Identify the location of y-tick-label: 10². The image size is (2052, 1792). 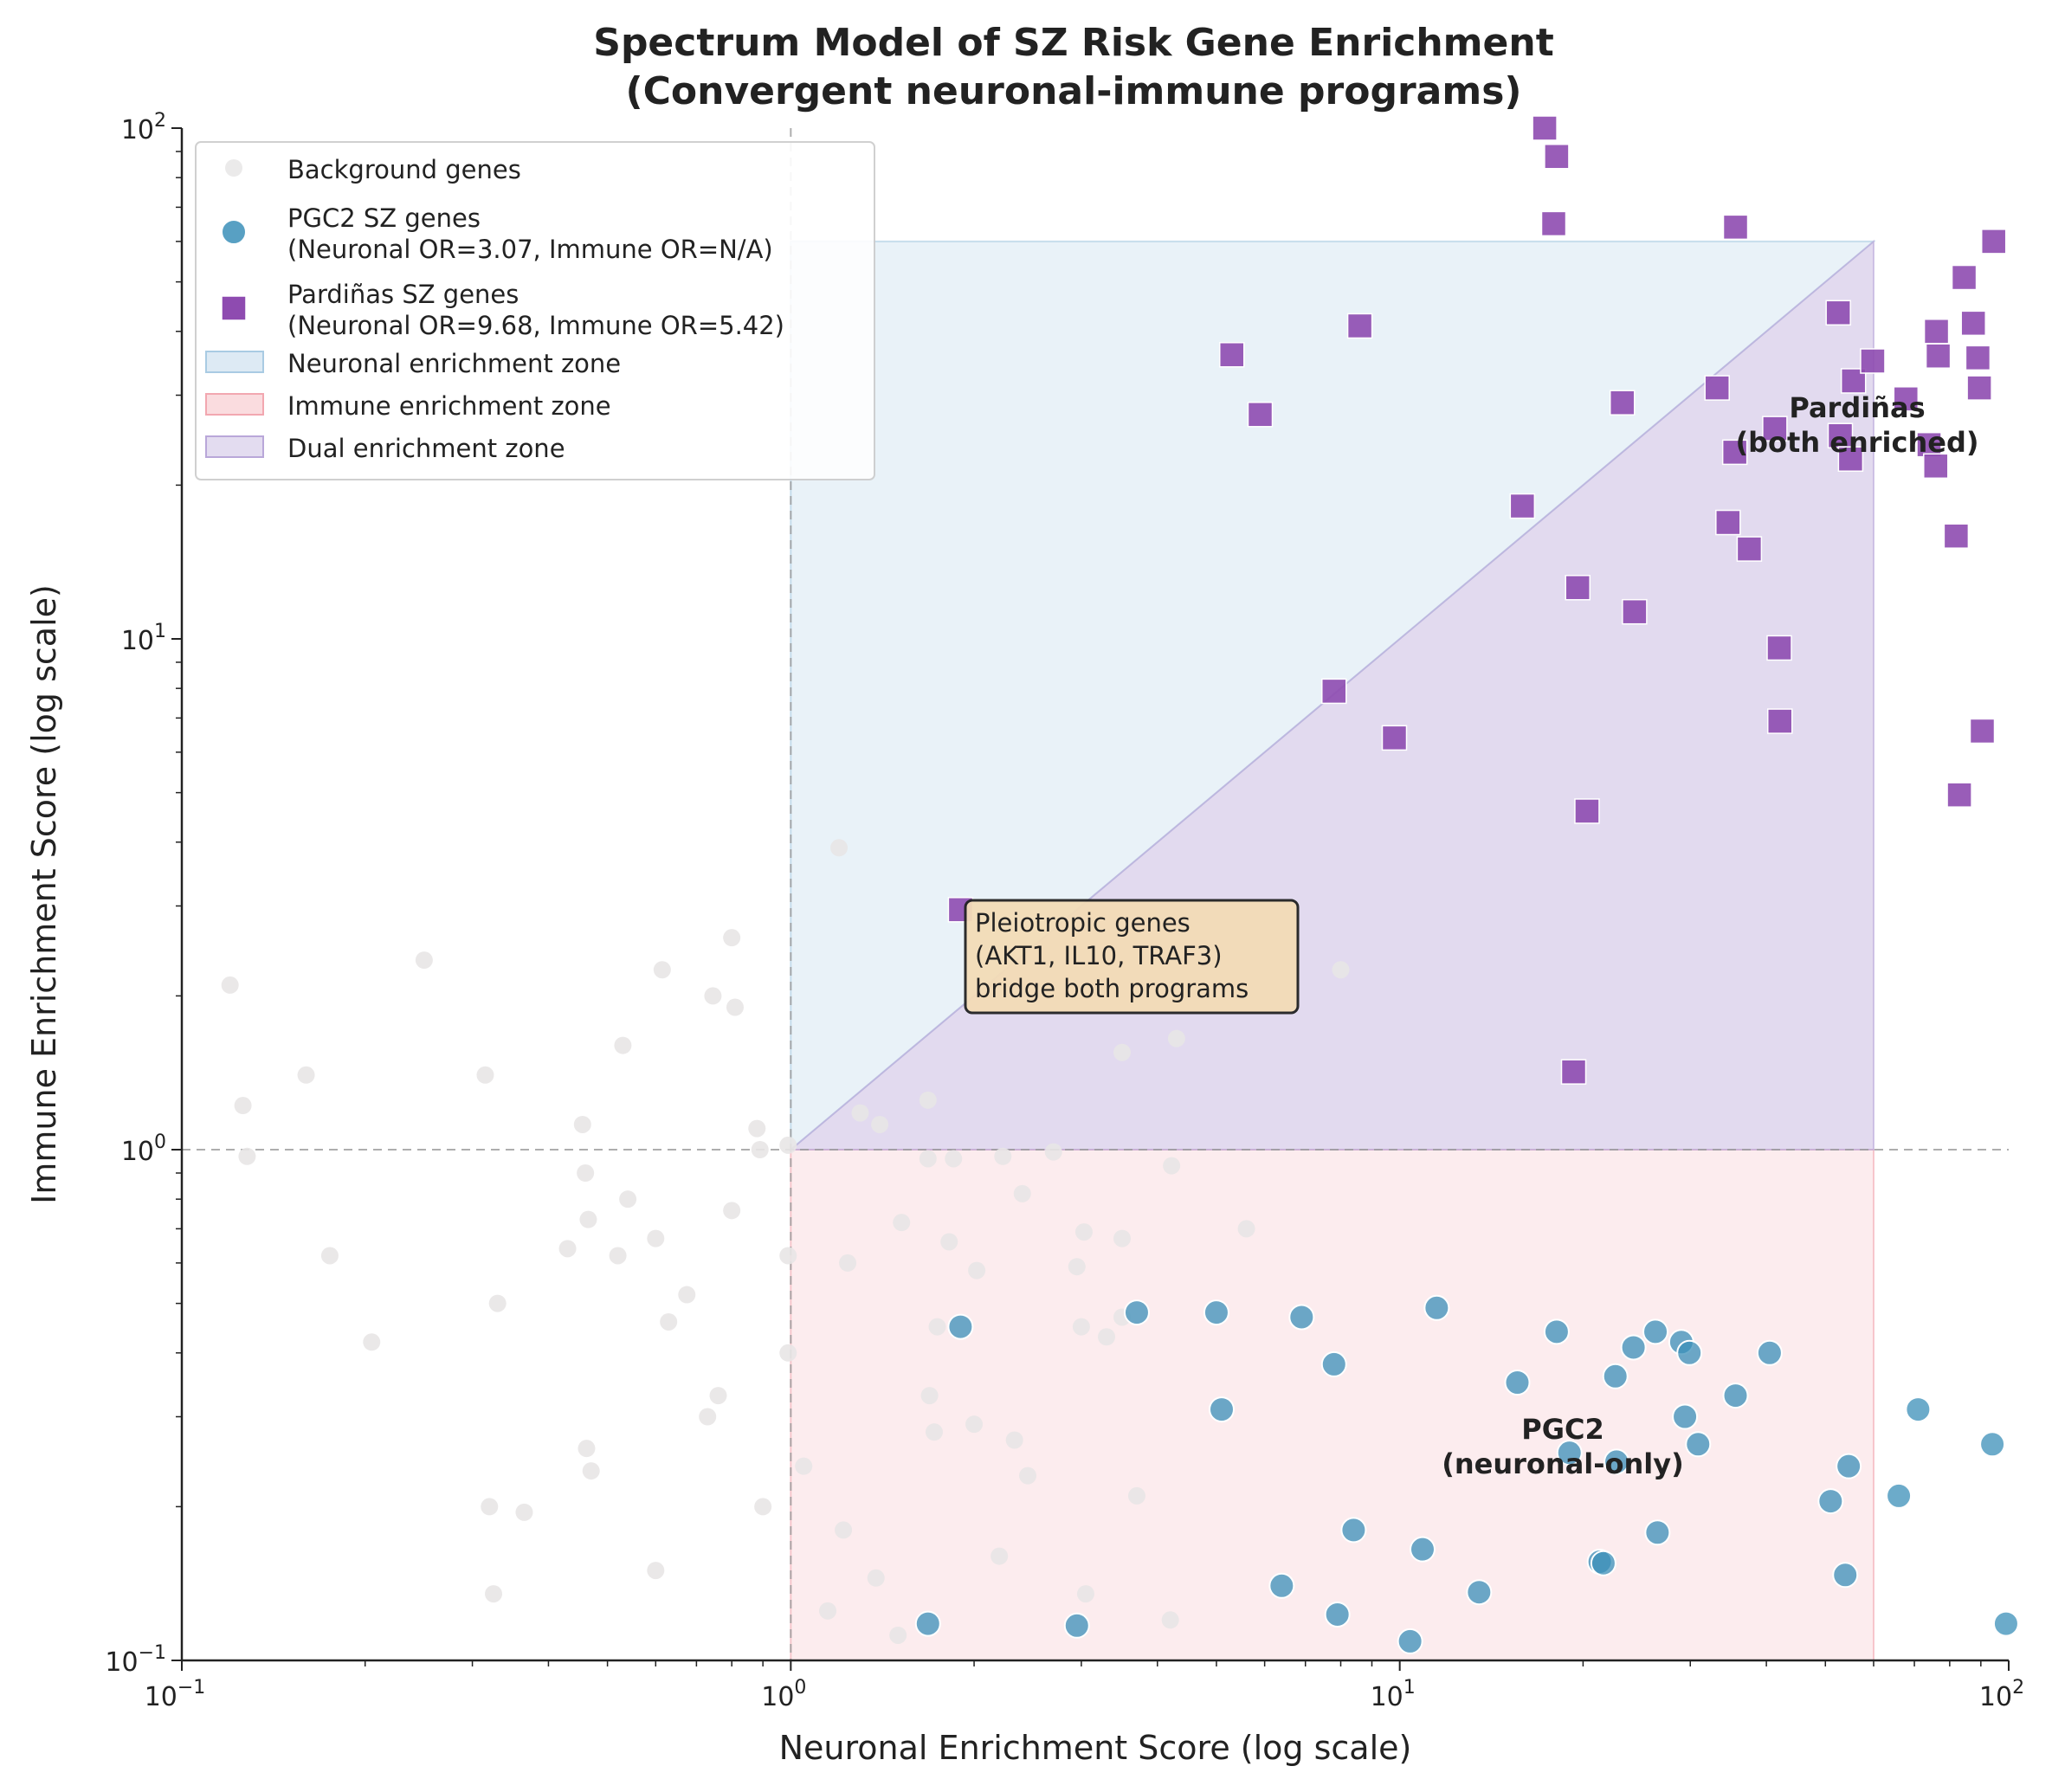
(143, 127).